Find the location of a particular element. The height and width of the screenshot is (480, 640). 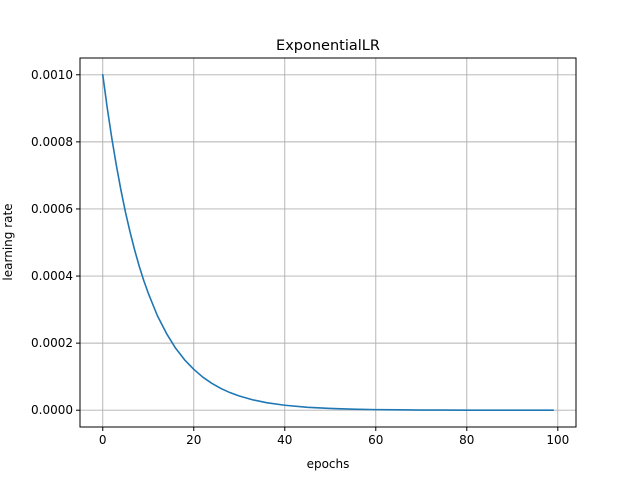

x-tick-label: 80 is located at coordinates (466, 440).